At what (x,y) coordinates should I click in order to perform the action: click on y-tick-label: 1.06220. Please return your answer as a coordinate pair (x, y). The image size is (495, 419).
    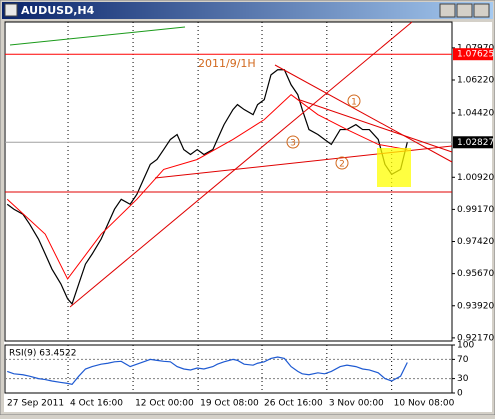
    Looking at the image, I should click on (475, 81).